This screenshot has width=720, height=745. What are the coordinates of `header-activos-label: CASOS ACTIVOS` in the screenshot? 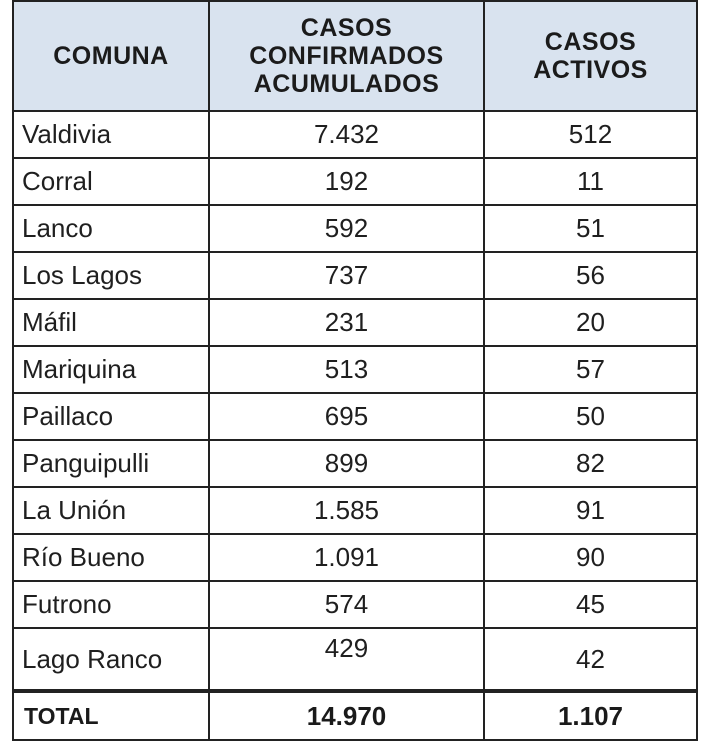 It's located at (590, 56).